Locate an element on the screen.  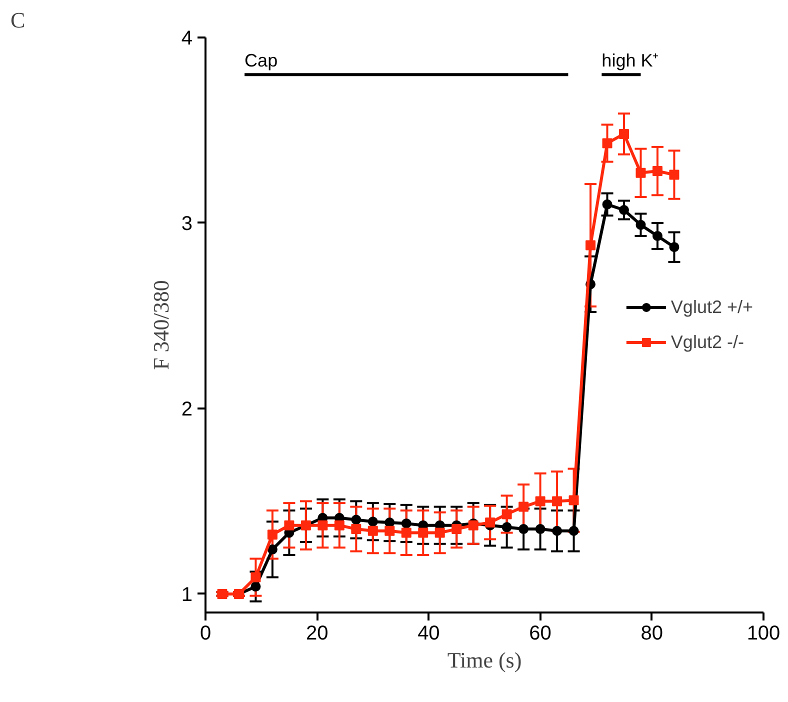
annotation: high K⁺ is located at coordinates (630, 60).